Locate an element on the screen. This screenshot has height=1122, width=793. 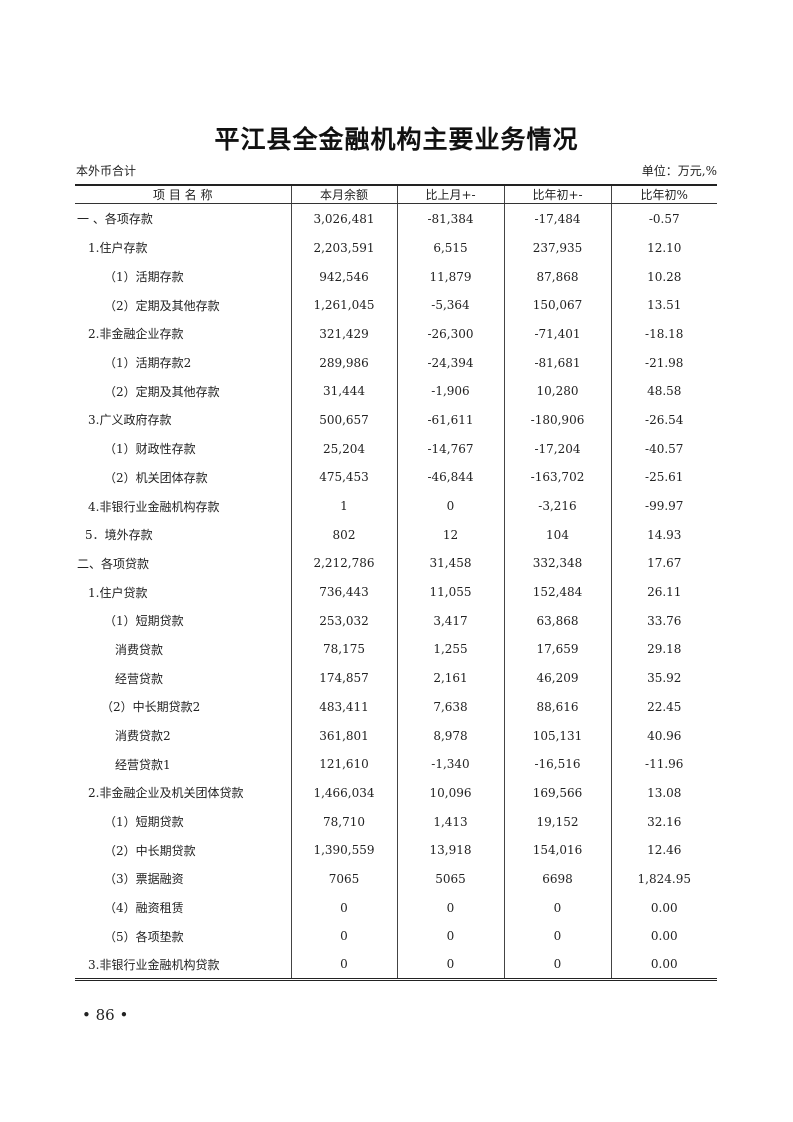
cell-vs-year-start: 105,131 is located at coordinates (557, 735).